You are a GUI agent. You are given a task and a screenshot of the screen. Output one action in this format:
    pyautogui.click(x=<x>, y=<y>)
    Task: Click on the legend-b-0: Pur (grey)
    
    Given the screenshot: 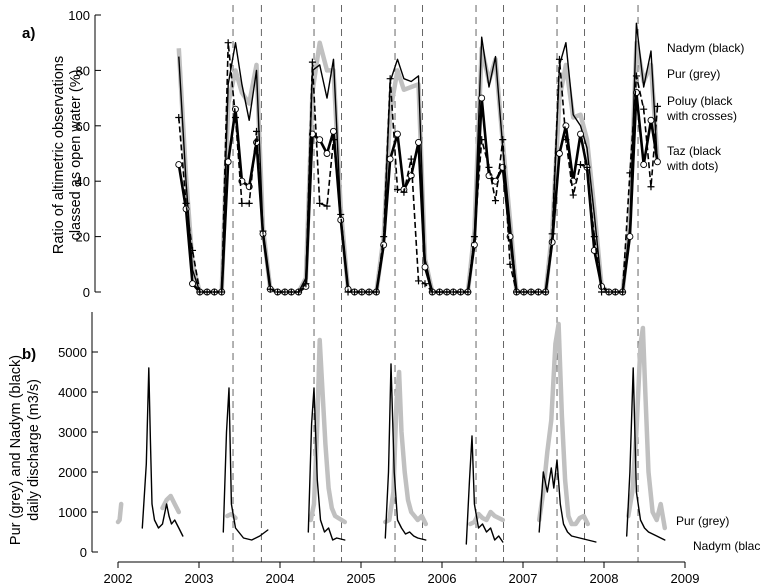 What is the action you would take?
    pyautogui.click(x=702, y=521)
    